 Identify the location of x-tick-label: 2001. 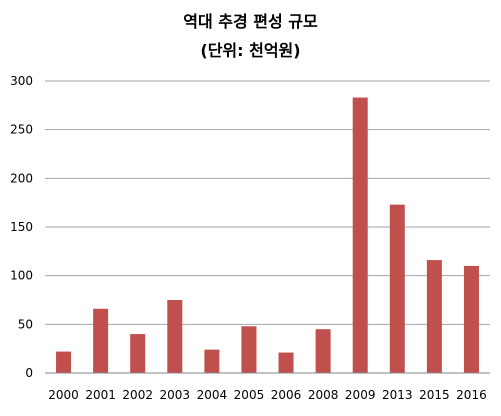
(100, 395).